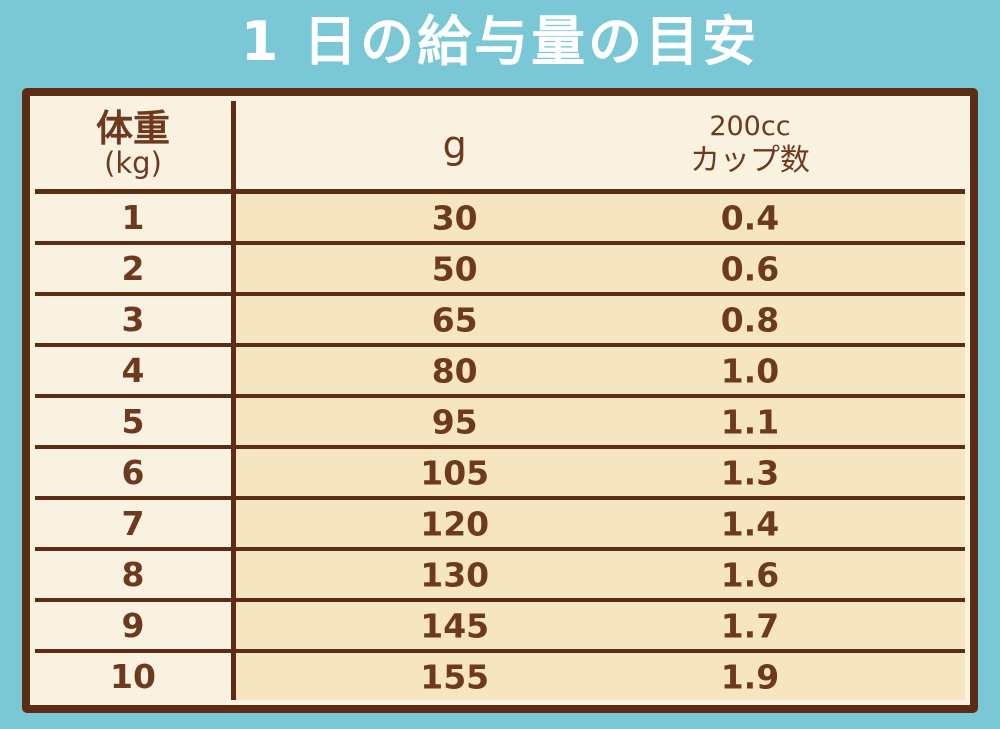 The width and height of the screenshot is (1000, 729). I want to click on table-row: 10 155 1.9, so click(500, 676).